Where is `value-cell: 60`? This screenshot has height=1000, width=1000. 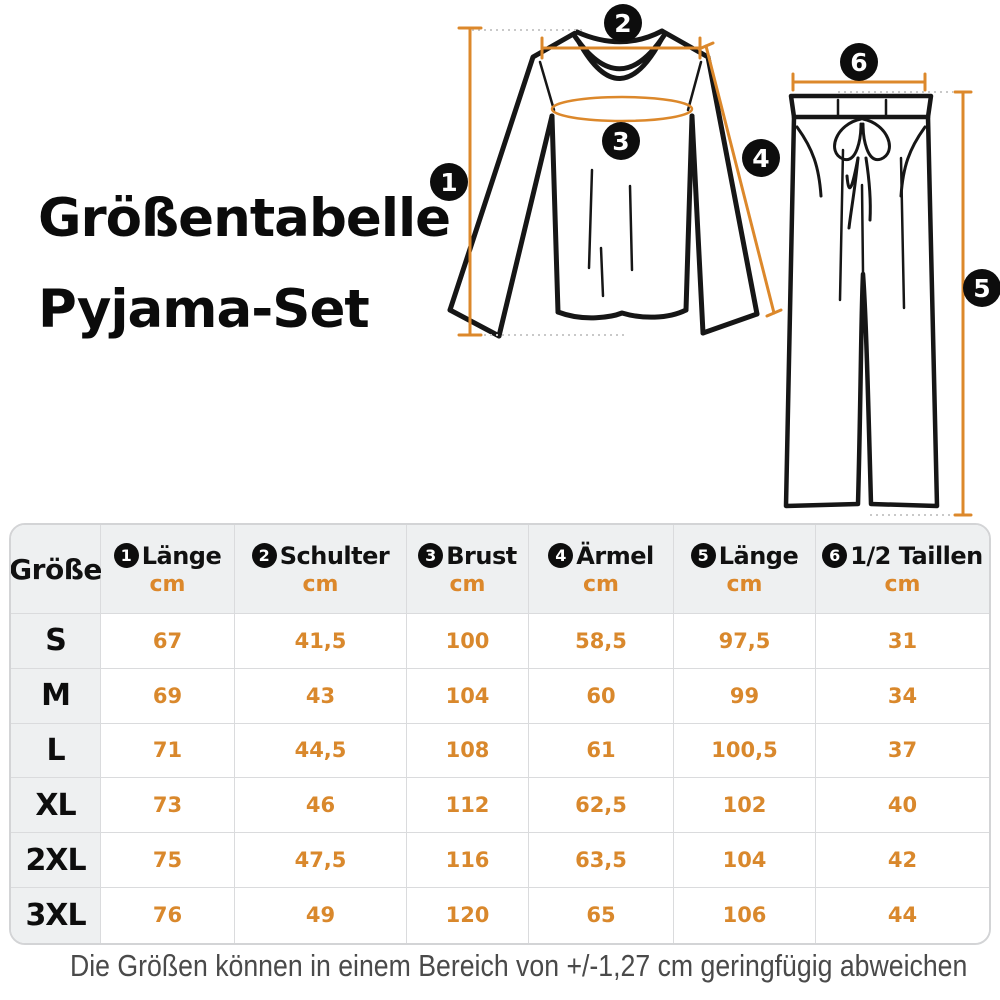 value-cell: 60 is located at coordinates (601, 696).